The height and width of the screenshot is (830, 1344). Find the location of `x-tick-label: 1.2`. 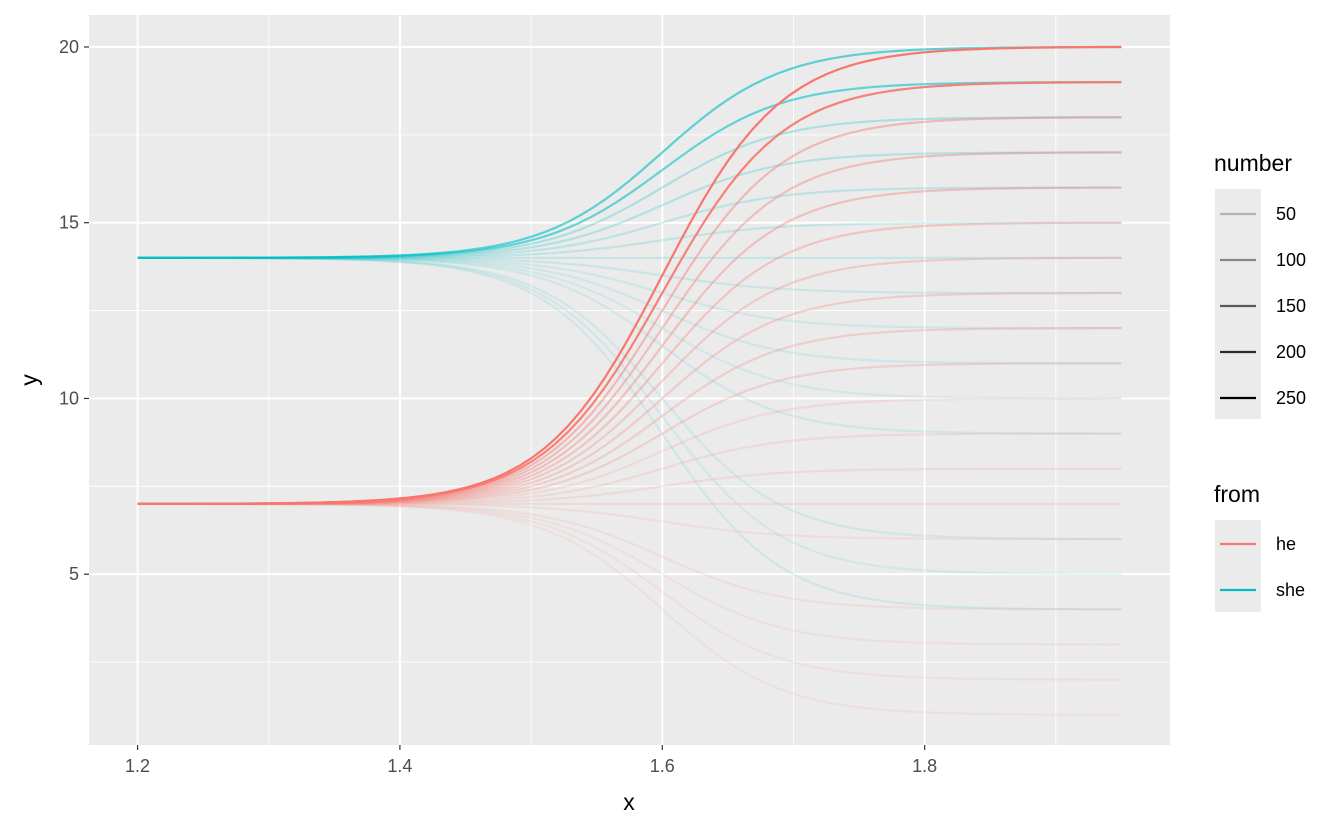

x-tick-label: 1.2 is located at coordinates (137, 766).